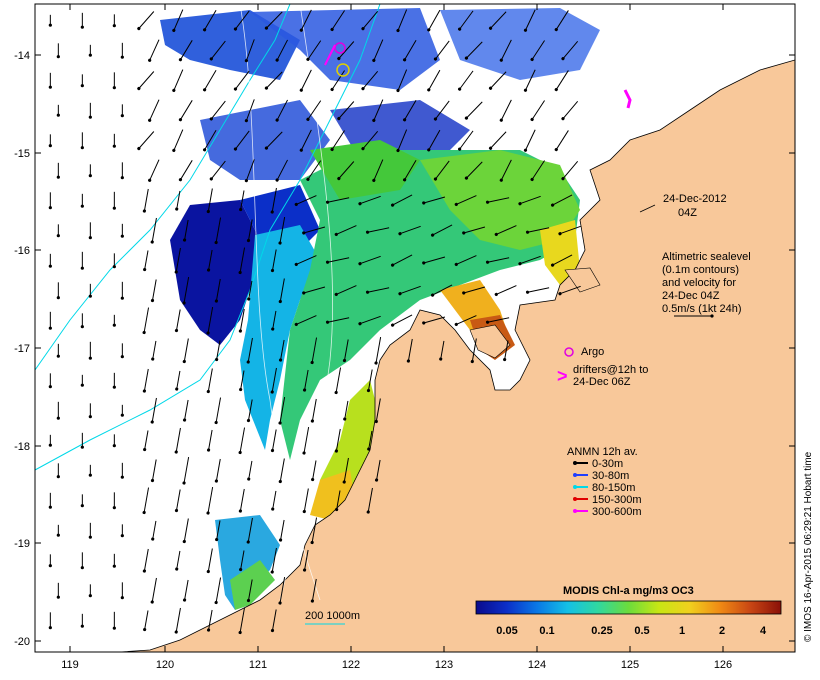  I want to click on argo-float, so click(343, 70).